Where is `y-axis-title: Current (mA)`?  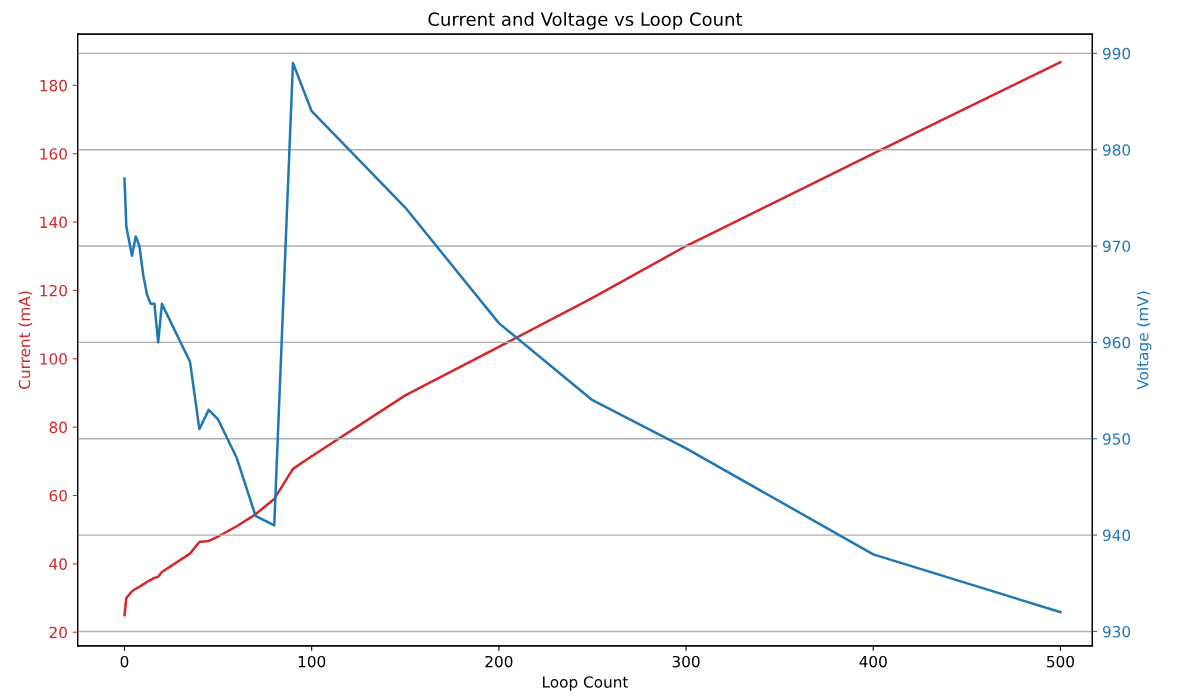 y-axis-title: Current (mA) is located at coordinates (25, 340).